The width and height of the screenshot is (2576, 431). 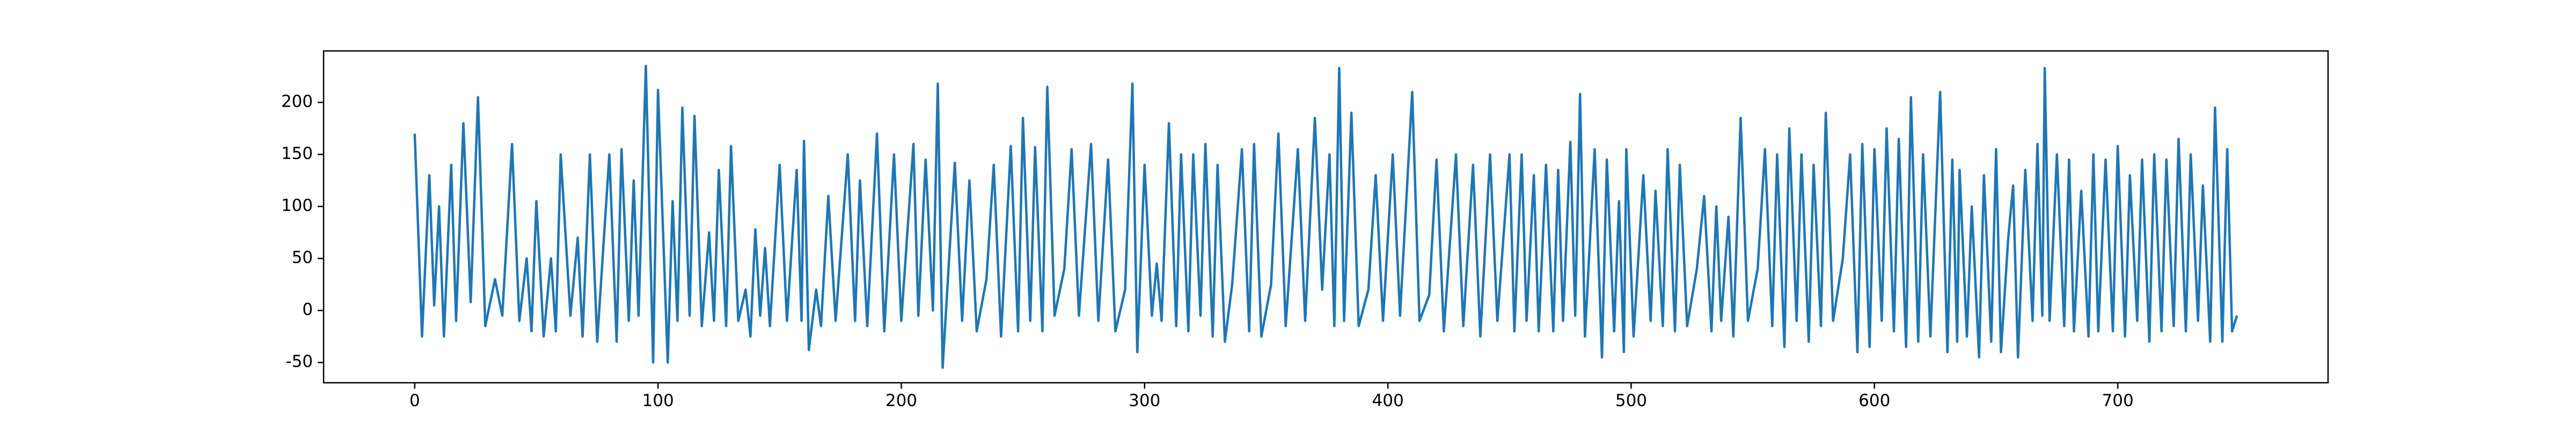 What do you see at coordinates (307, 309) in the screenshot?
I see `y-tick-label: 0` at bounding box center [307, 309].